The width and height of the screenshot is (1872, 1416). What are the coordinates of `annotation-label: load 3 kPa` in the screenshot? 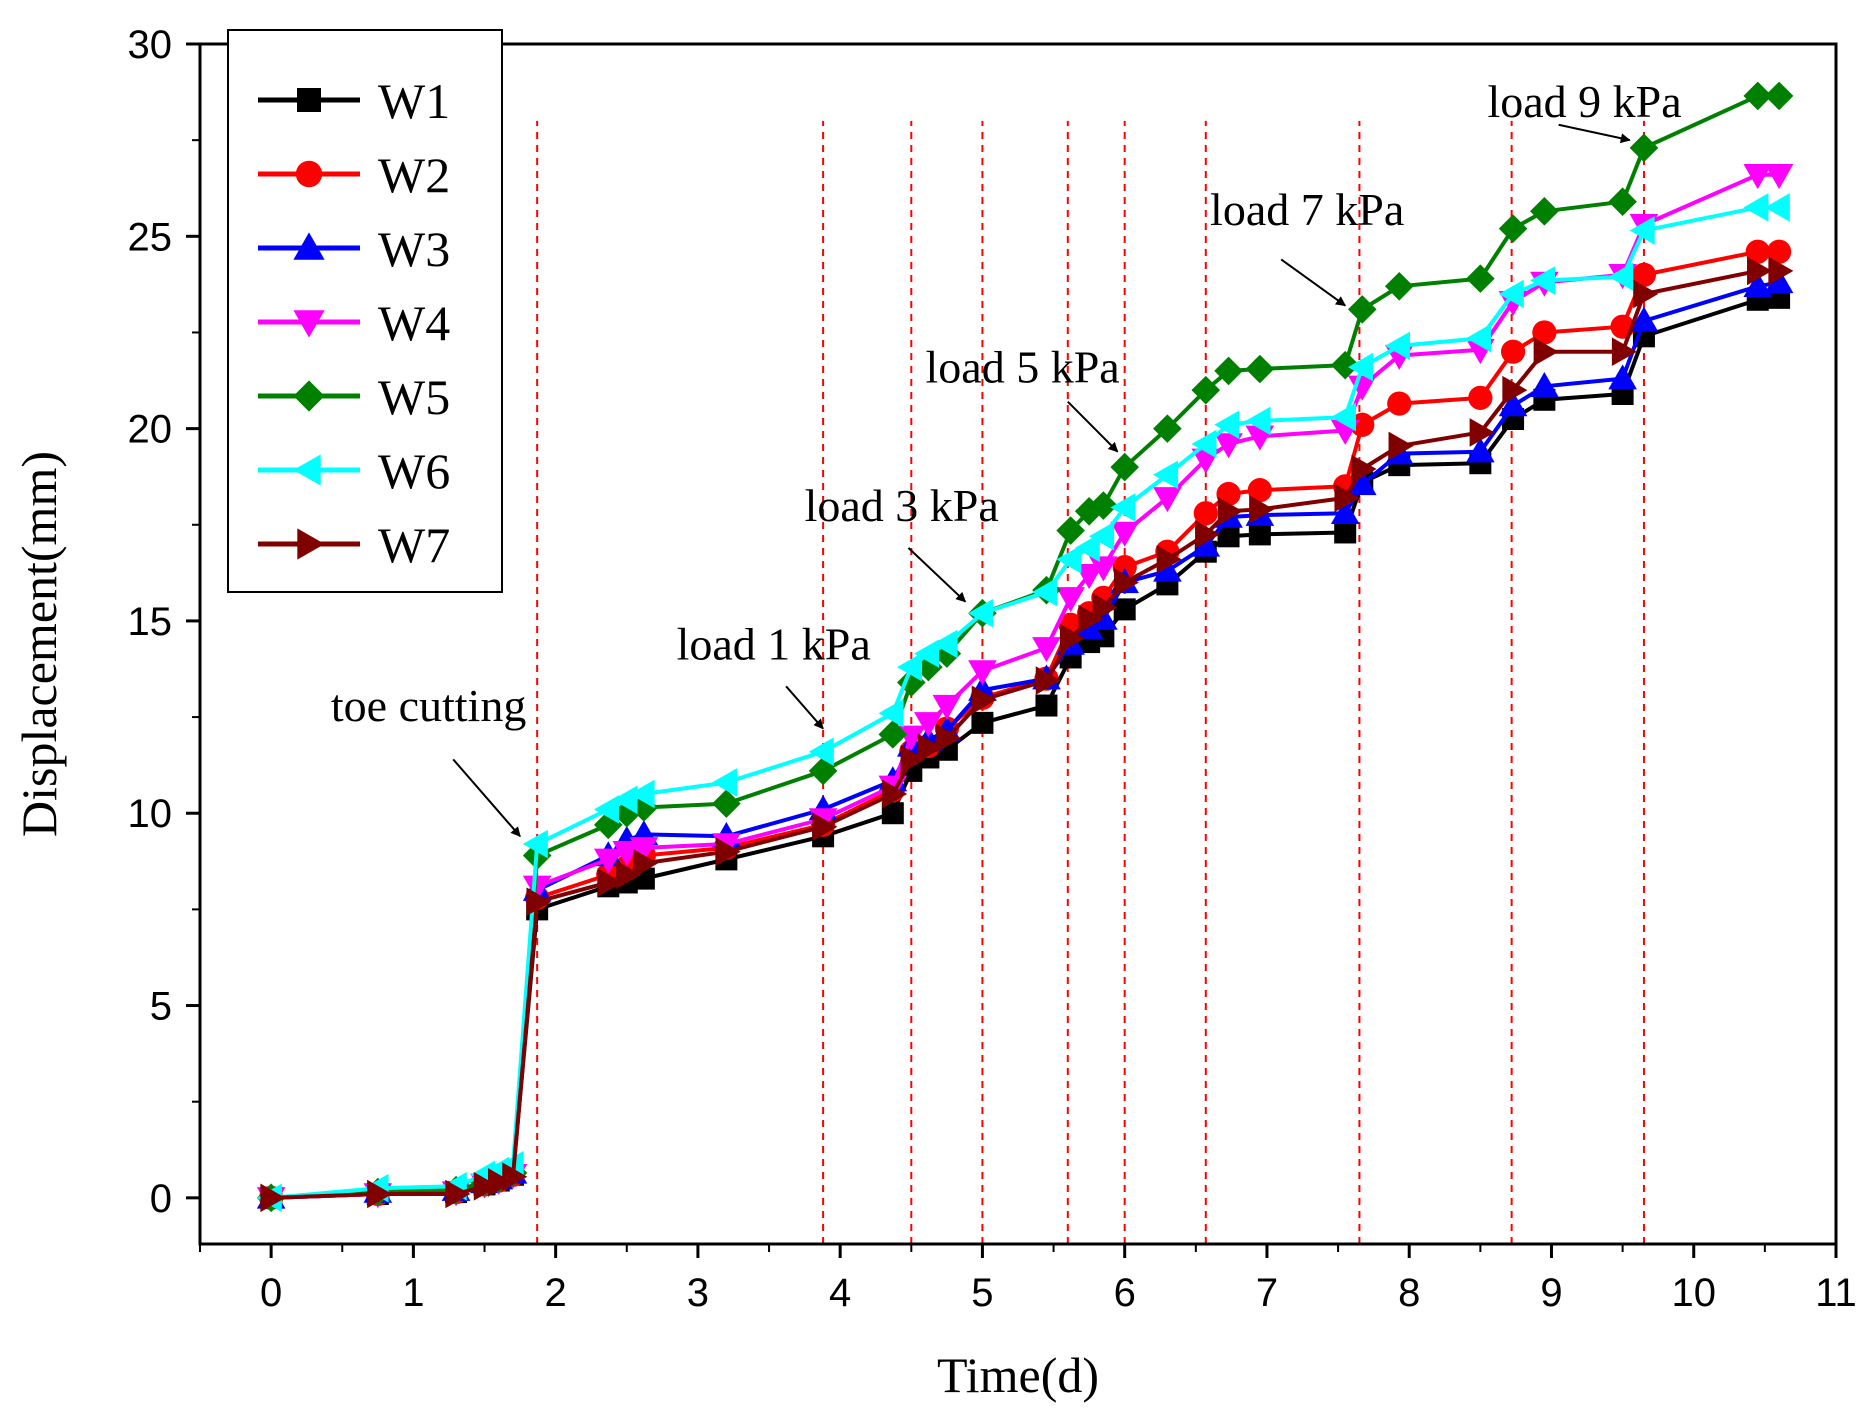 It's located at (902, 505).